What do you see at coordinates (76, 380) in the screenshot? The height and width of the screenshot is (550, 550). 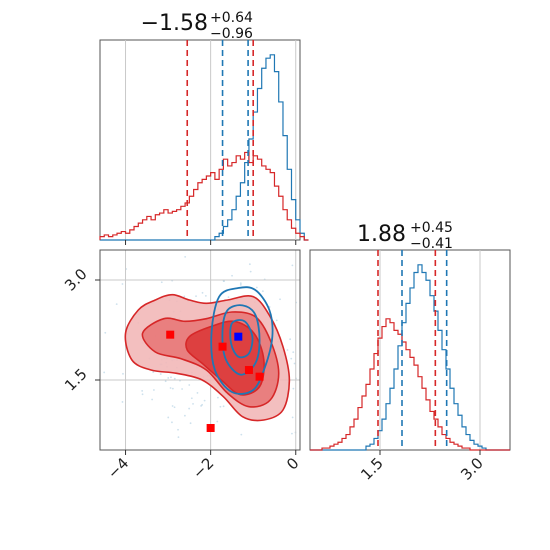 I see `y-tick-label-0: 1.5` at bounding box center [76, 380].